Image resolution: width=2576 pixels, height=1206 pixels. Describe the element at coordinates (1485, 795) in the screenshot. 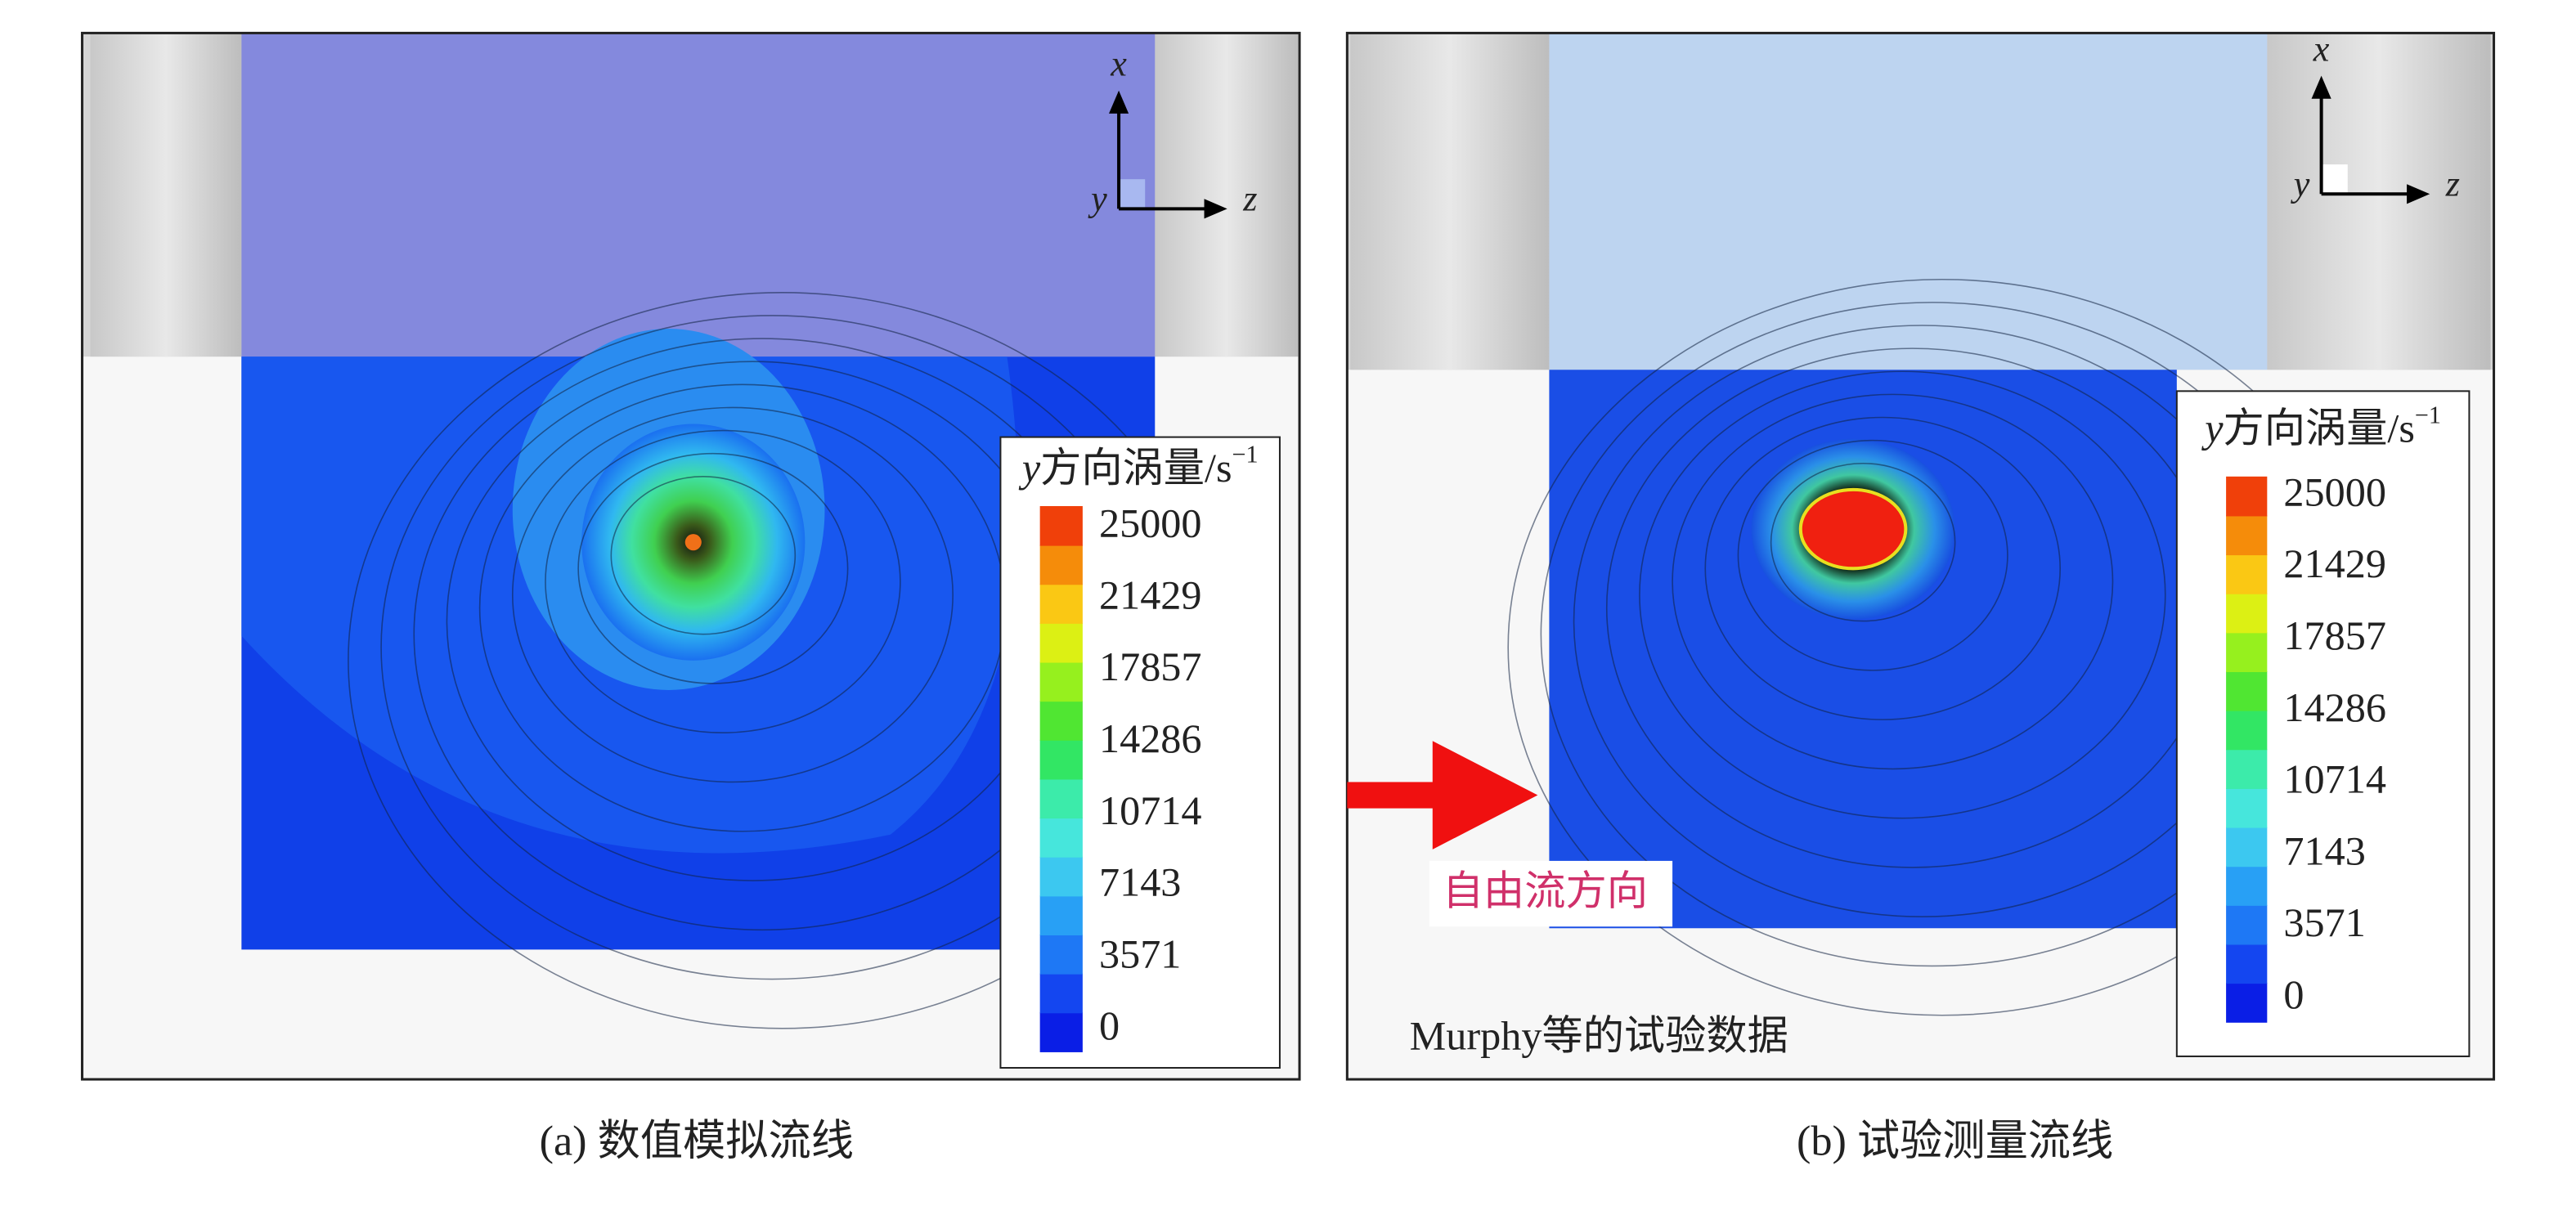

I see `flow-arrow-head` at that location.